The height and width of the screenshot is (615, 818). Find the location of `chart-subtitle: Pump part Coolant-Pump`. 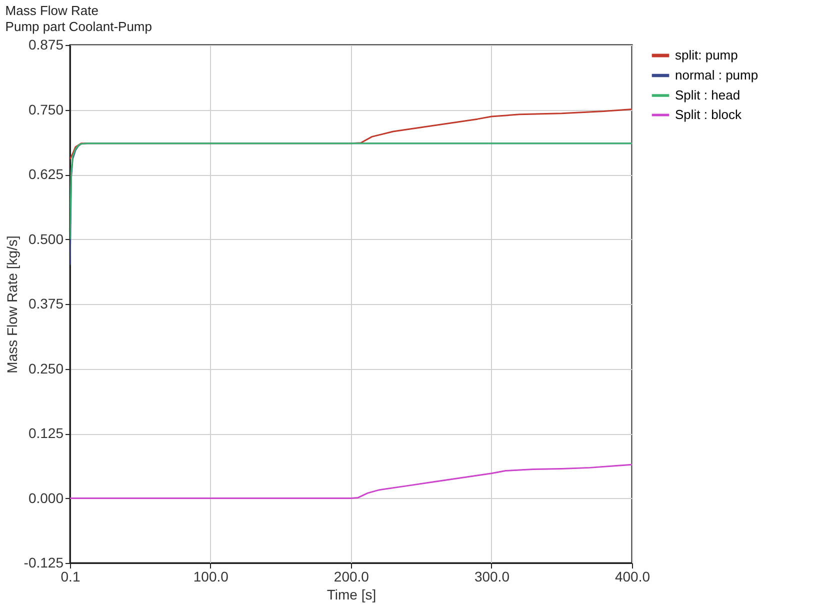

chart-subtitle: Pump part Coolant-Pump is located at coordinates (78, 26).